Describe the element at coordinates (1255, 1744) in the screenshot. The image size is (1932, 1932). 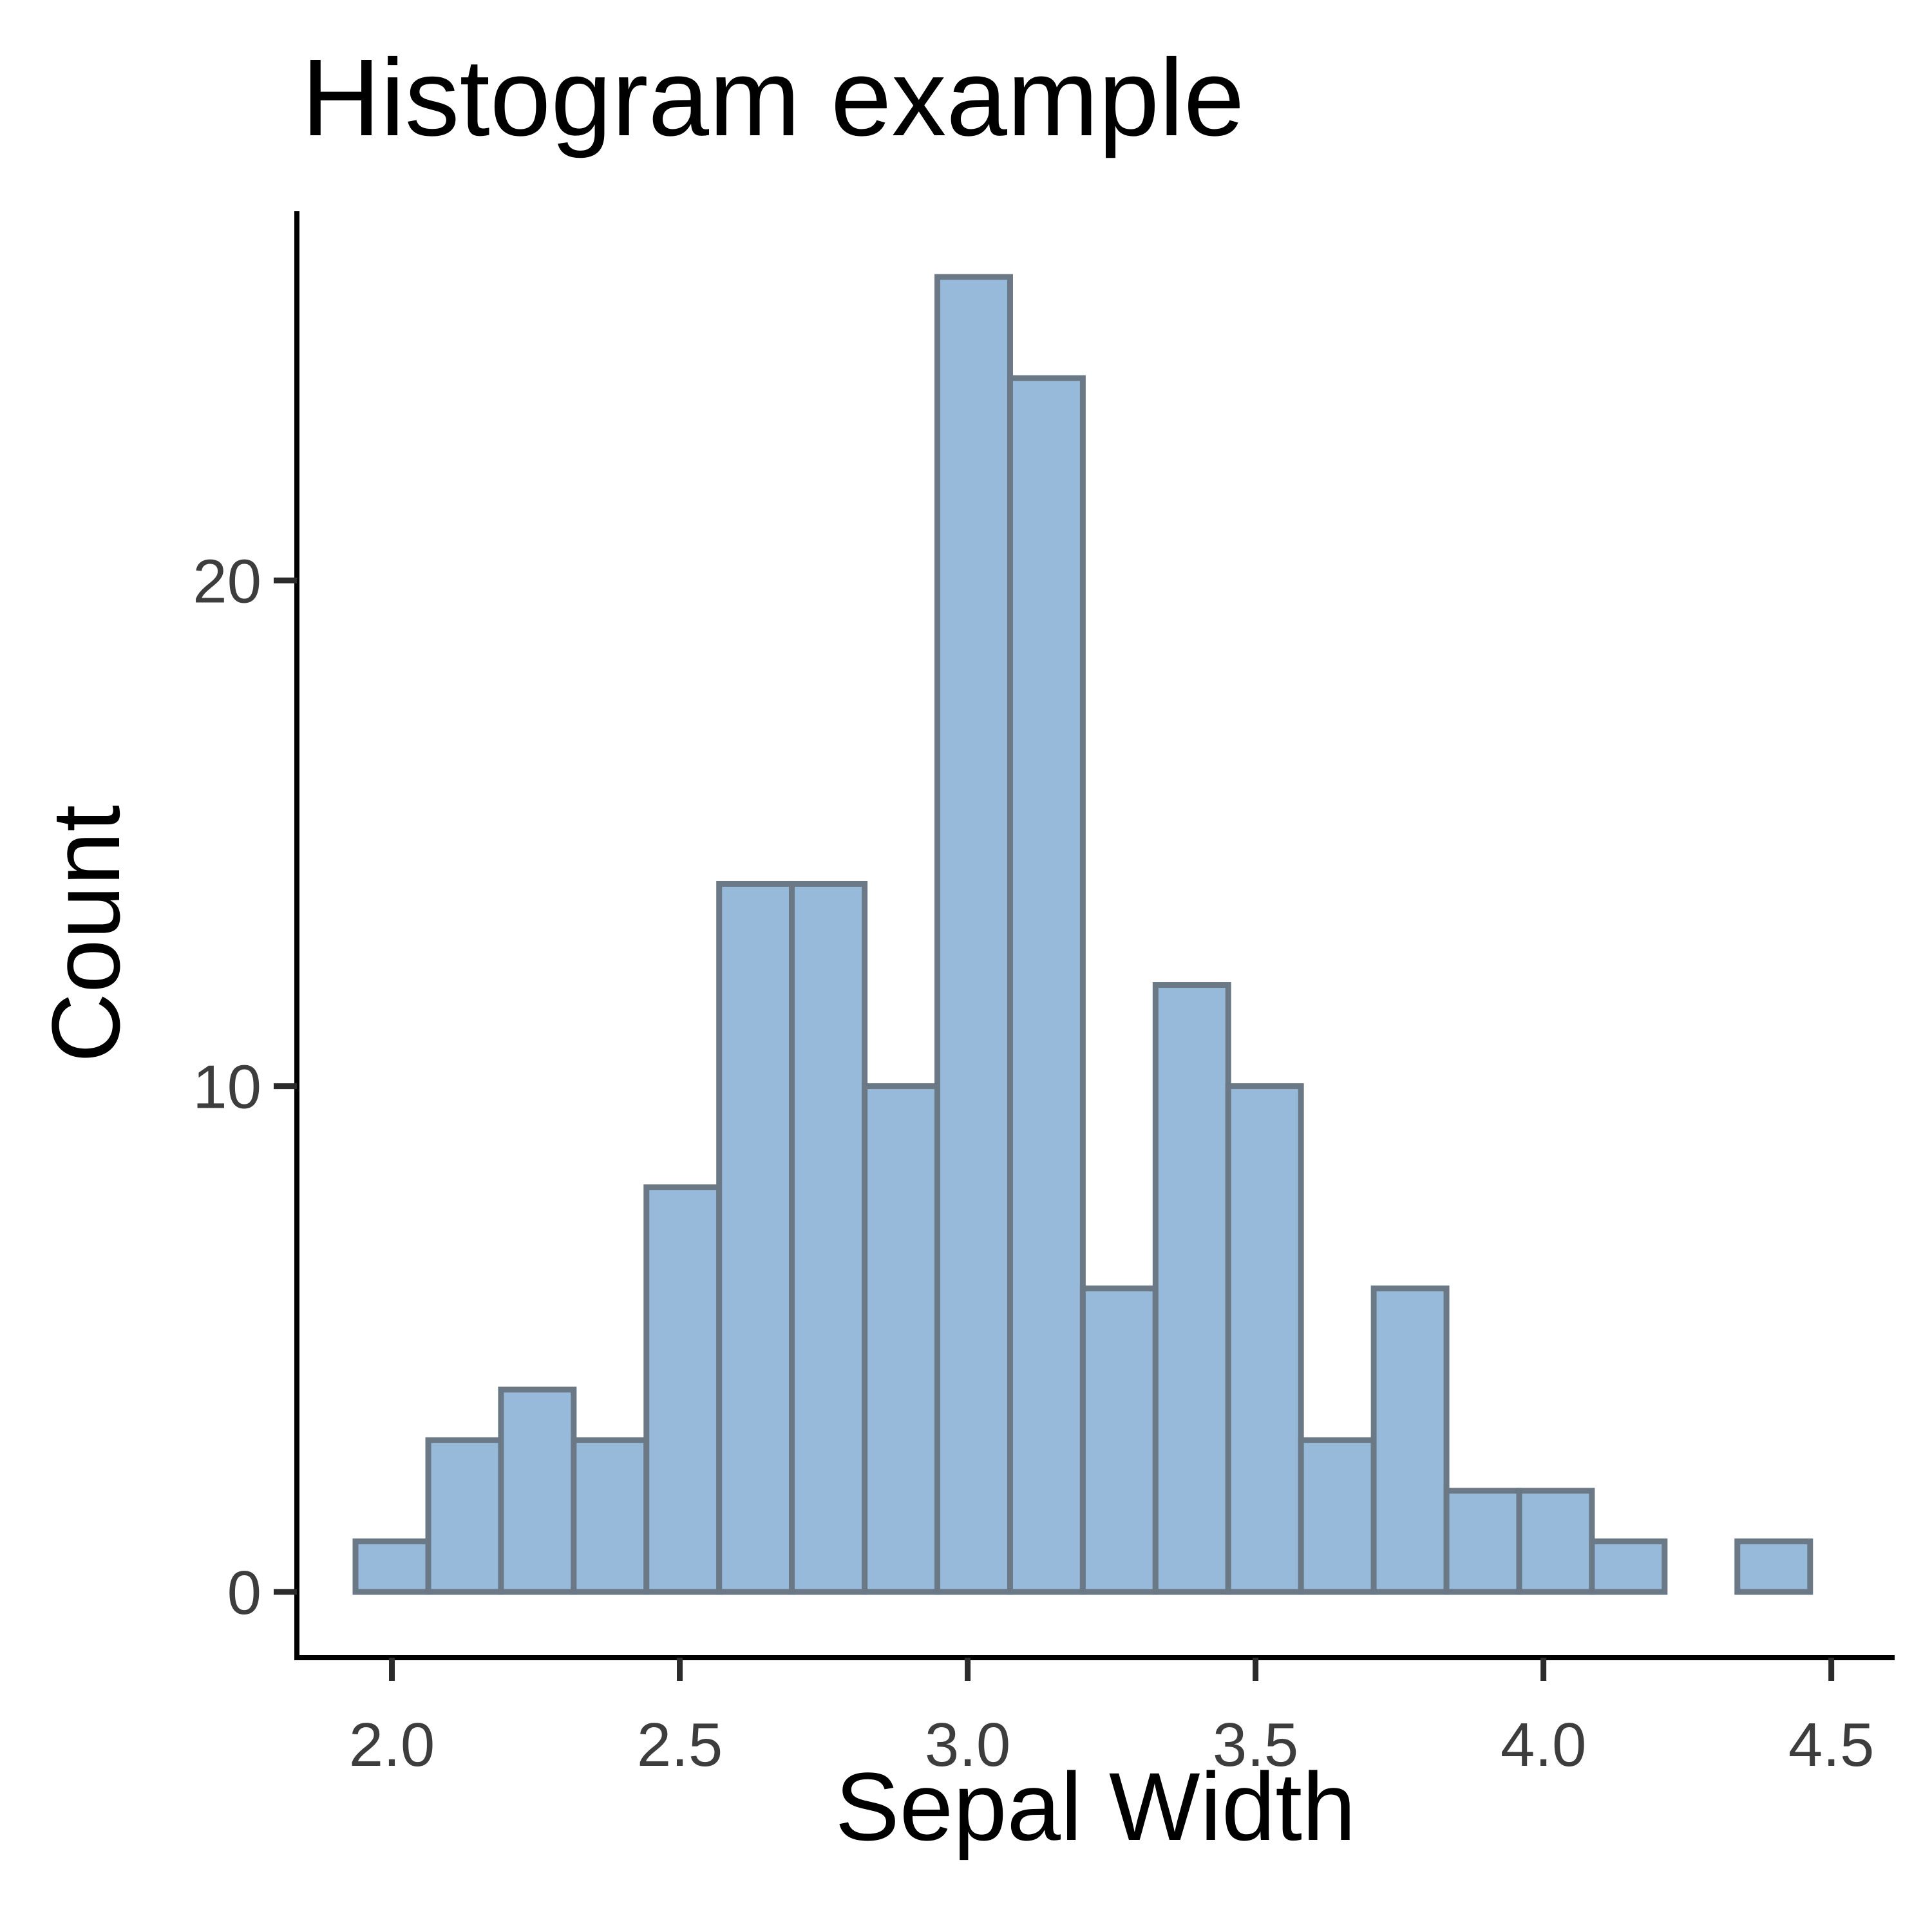
I see `x-tick-label-3.5: 3.5` at that location.